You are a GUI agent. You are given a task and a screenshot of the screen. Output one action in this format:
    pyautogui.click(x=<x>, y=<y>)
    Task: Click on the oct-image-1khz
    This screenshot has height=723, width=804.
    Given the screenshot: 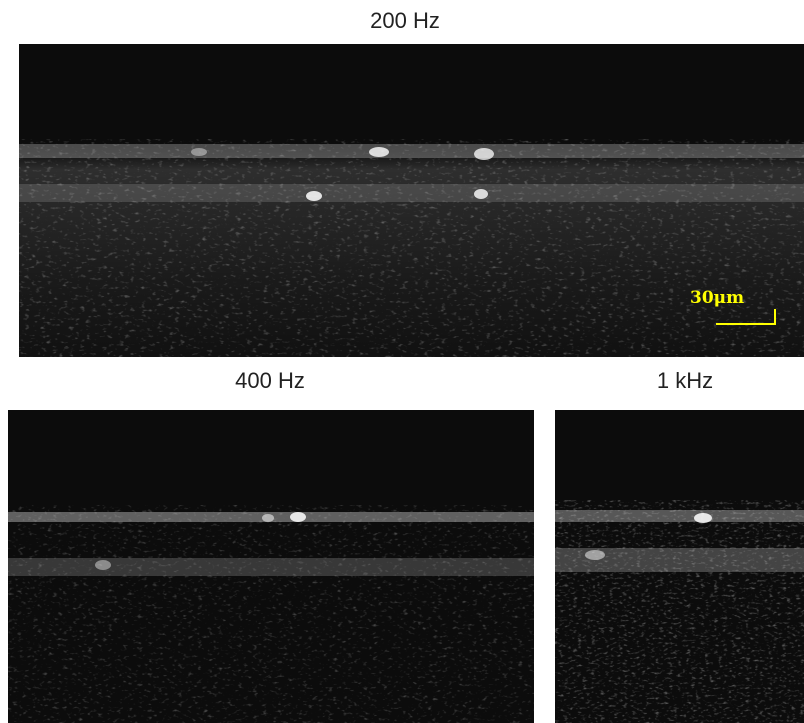 What is the action you would take?
    pyautogui.click(x=679, y=566)
    